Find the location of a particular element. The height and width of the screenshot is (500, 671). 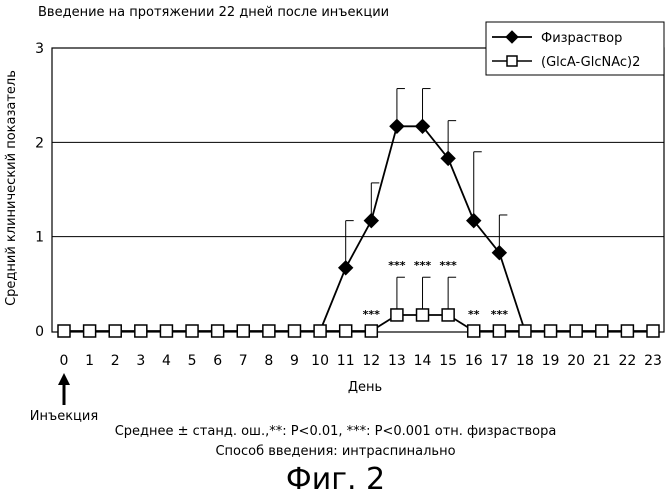

legend-marker-glca is located at coordinates (512, 61).